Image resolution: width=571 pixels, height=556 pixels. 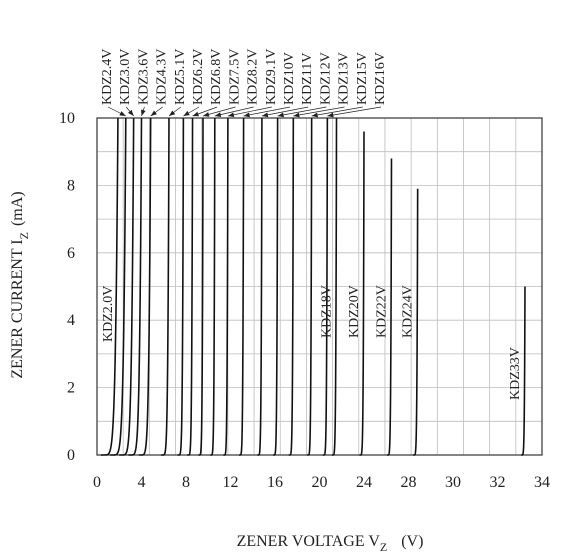 What do you see at coordinates (125, 77) in the screenshot?
I see `curve-label-kdz3-0v: KDZ3.0V` at bounding box center [125, 77].